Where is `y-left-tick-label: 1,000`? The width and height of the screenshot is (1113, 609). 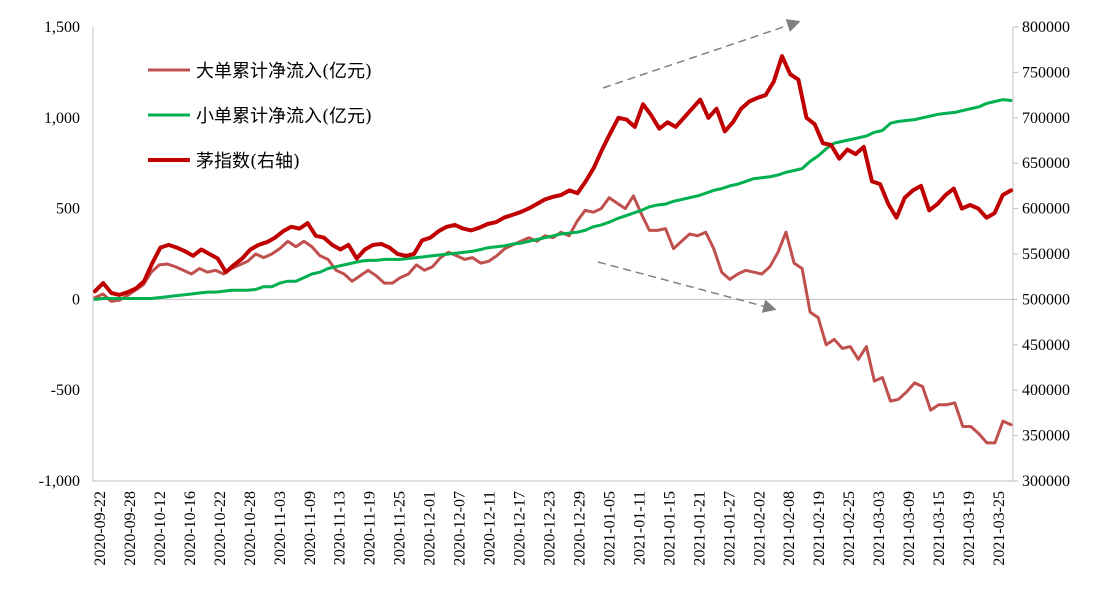 y-left-tick-label: 1,000 is located at coordinates (62, 118).